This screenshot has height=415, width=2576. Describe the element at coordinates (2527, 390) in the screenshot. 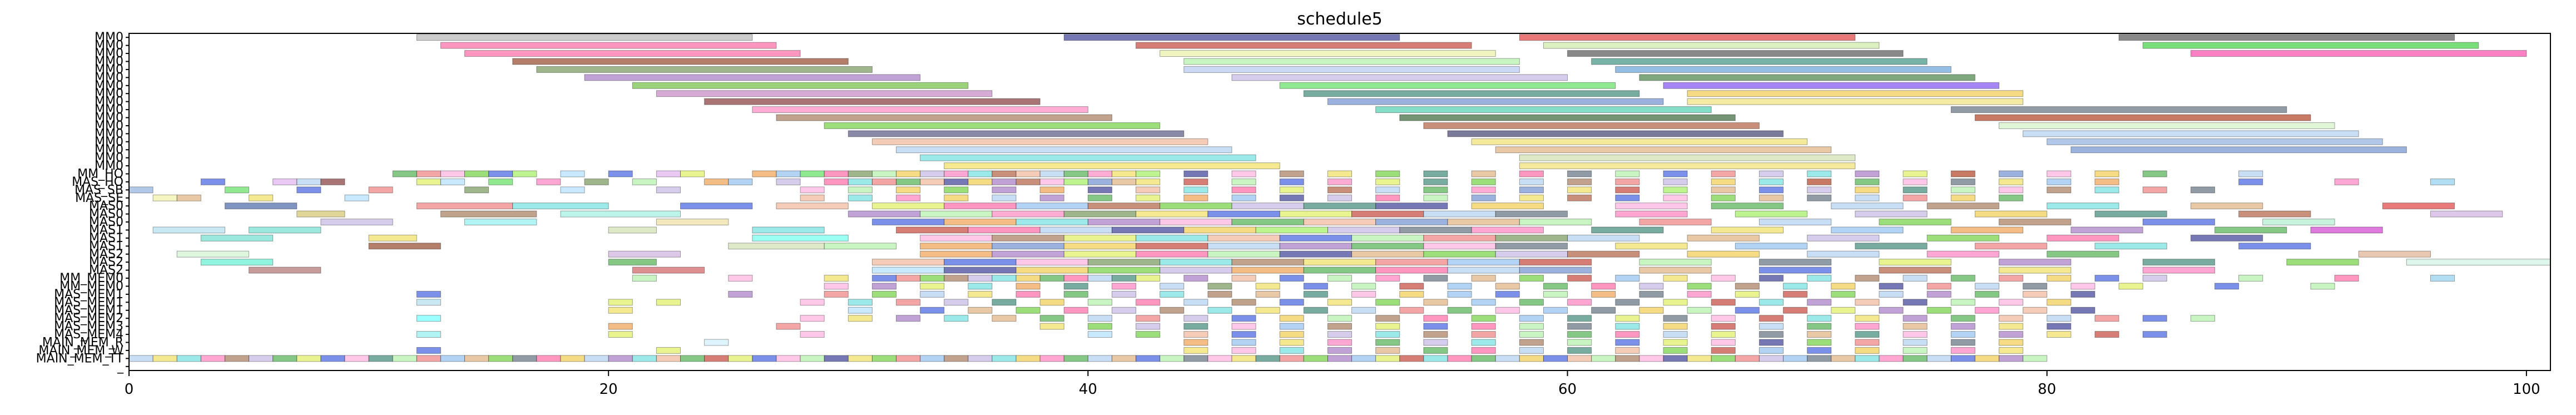

I see `x-tick-label: 100` at that location.